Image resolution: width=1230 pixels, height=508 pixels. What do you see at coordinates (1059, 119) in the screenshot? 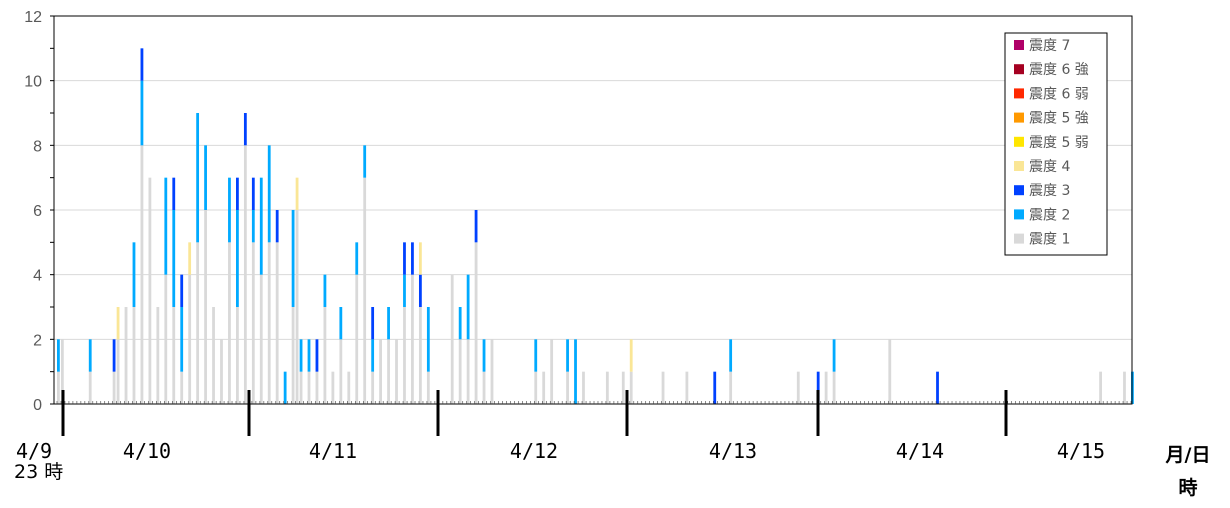
I see `legend-label: 震度 5 強` at bounding box center [1059, 119].